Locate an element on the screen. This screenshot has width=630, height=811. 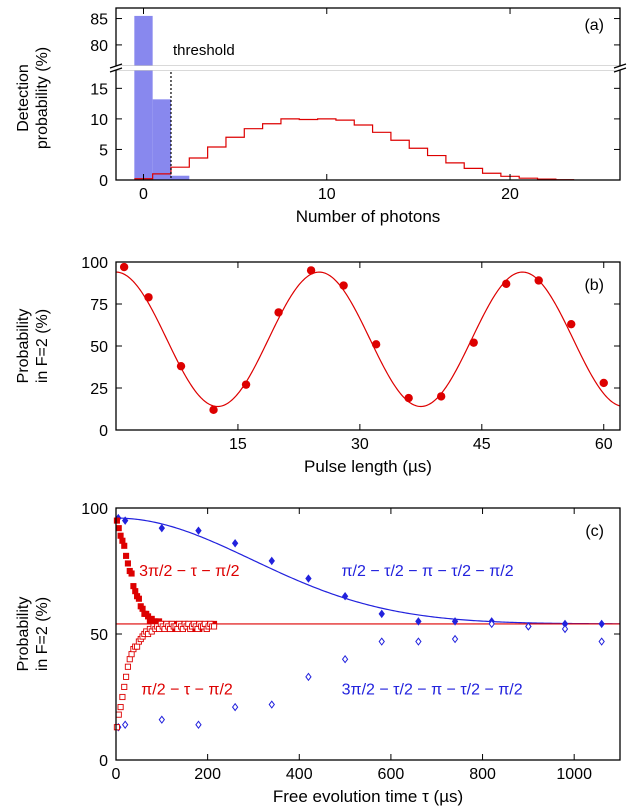
y-tick-label: 10 is located at coordinates (99, 120).